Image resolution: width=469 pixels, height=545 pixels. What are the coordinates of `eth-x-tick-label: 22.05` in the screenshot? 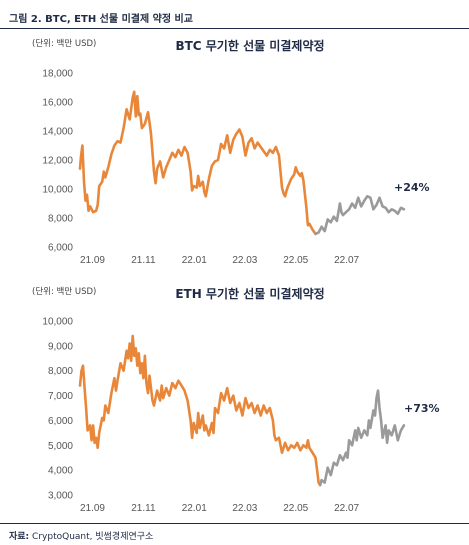 It's located at (295, 508).